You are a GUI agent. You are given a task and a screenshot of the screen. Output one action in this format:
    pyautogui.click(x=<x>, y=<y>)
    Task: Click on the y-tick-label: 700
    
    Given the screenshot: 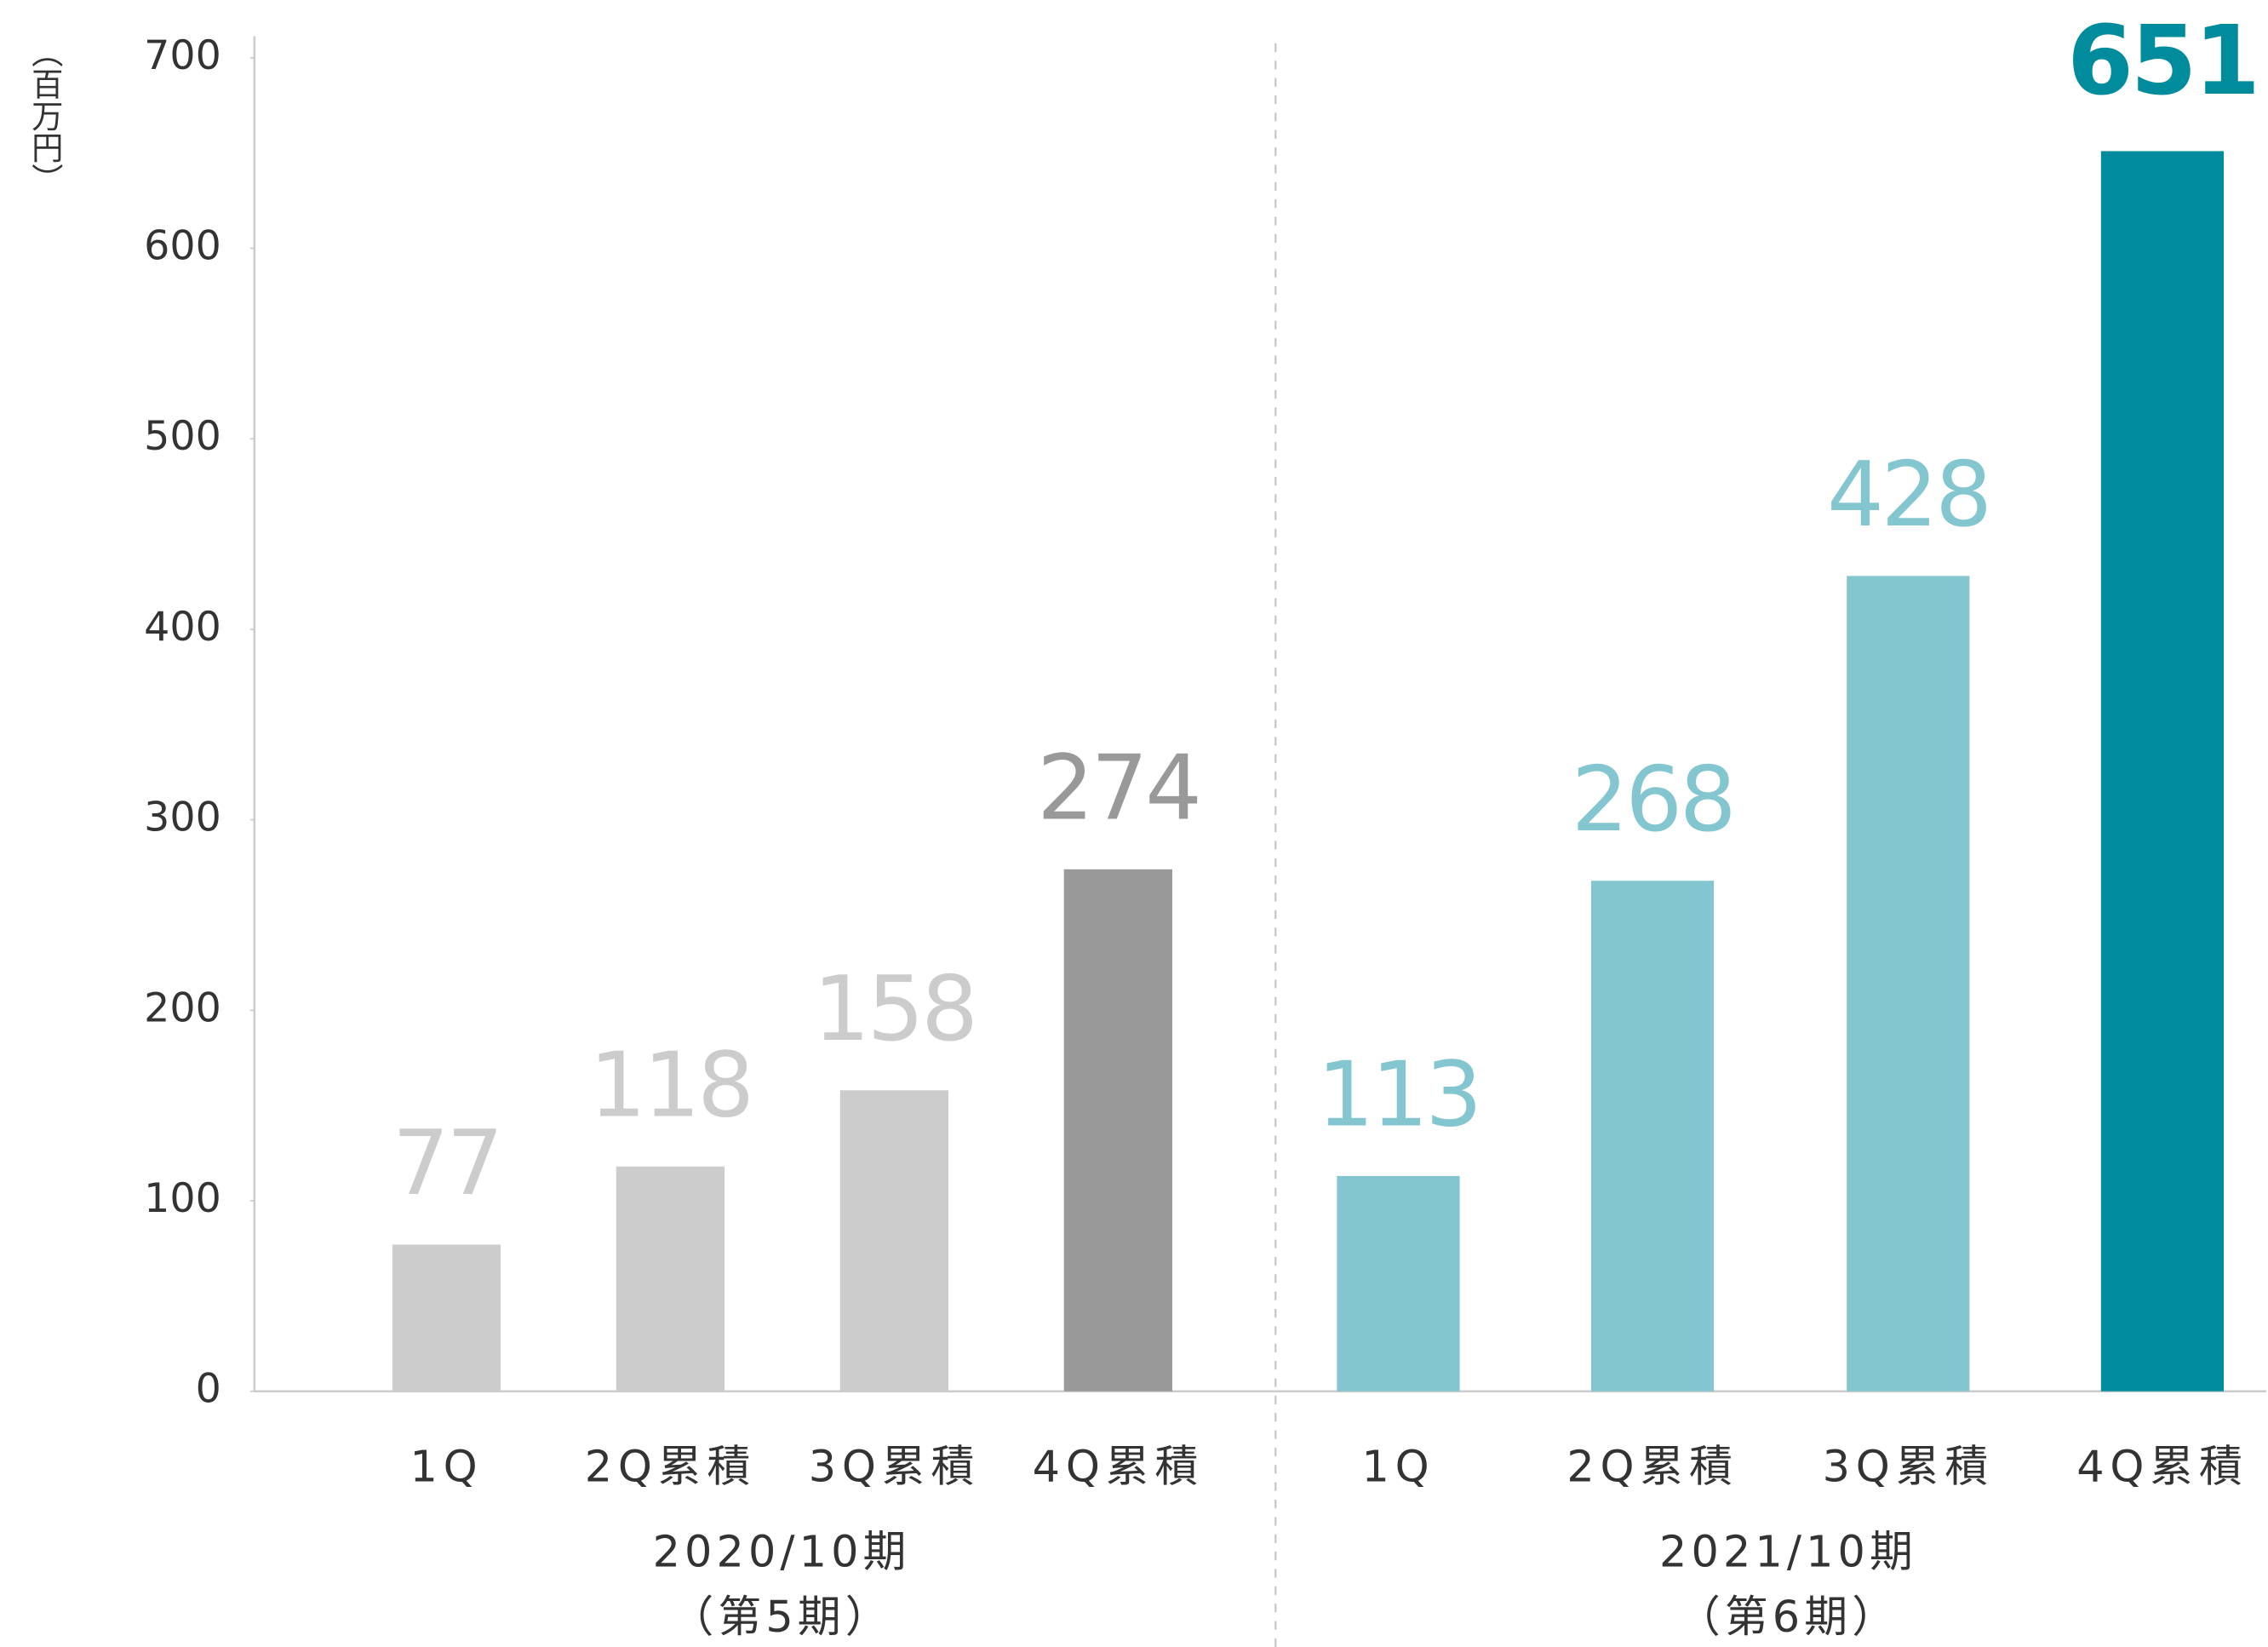 What is the action you would take?
    pyautogui.click(x=182, y=55)
    